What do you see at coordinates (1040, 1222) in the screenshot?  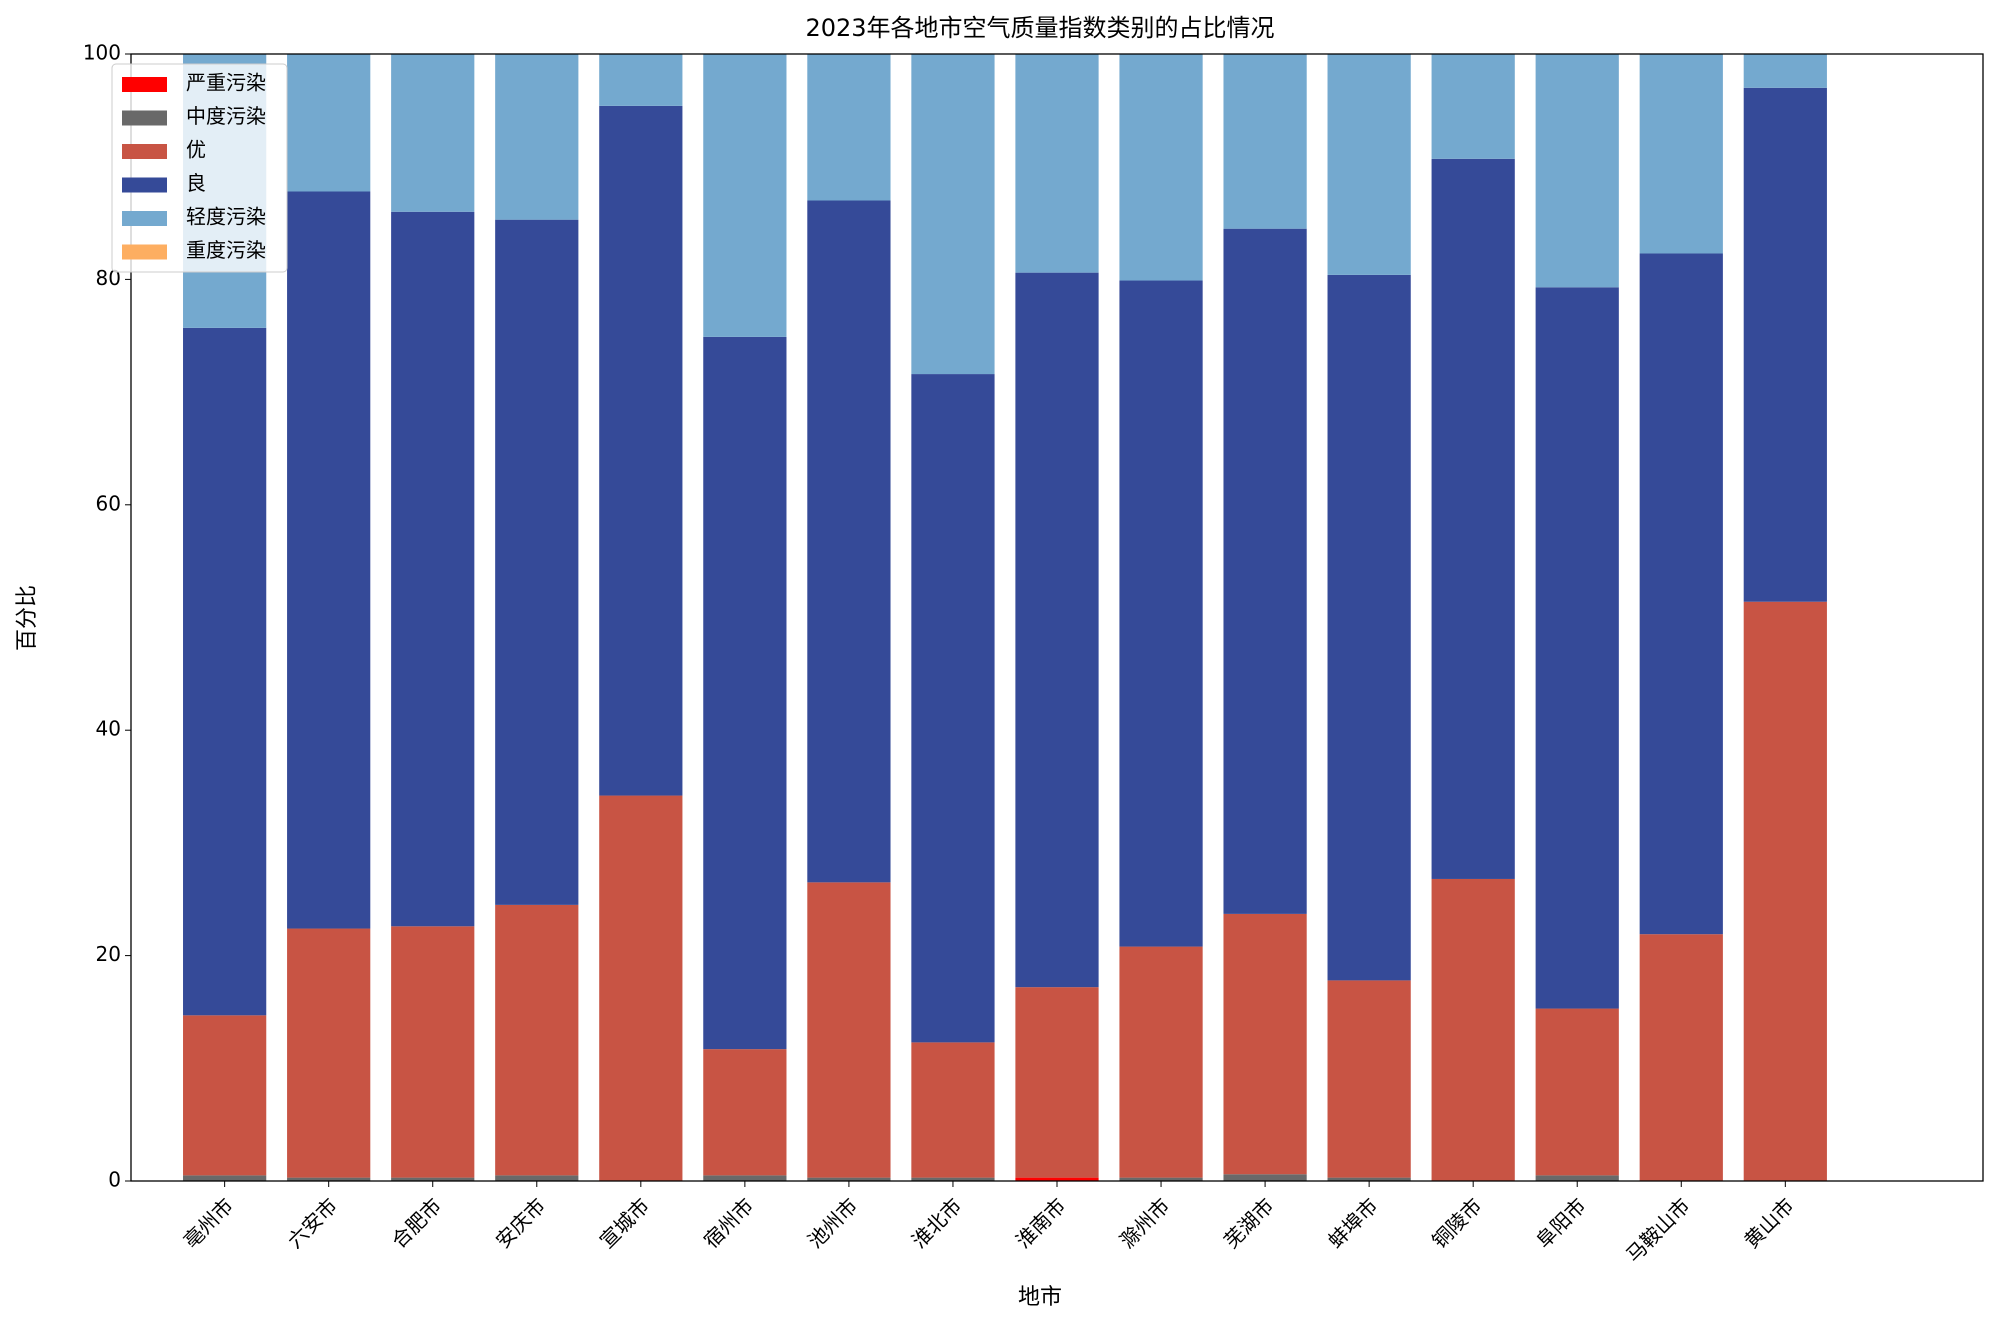 I see `x-tick-label: 淮南市` at bounding box center [1040, 1222].